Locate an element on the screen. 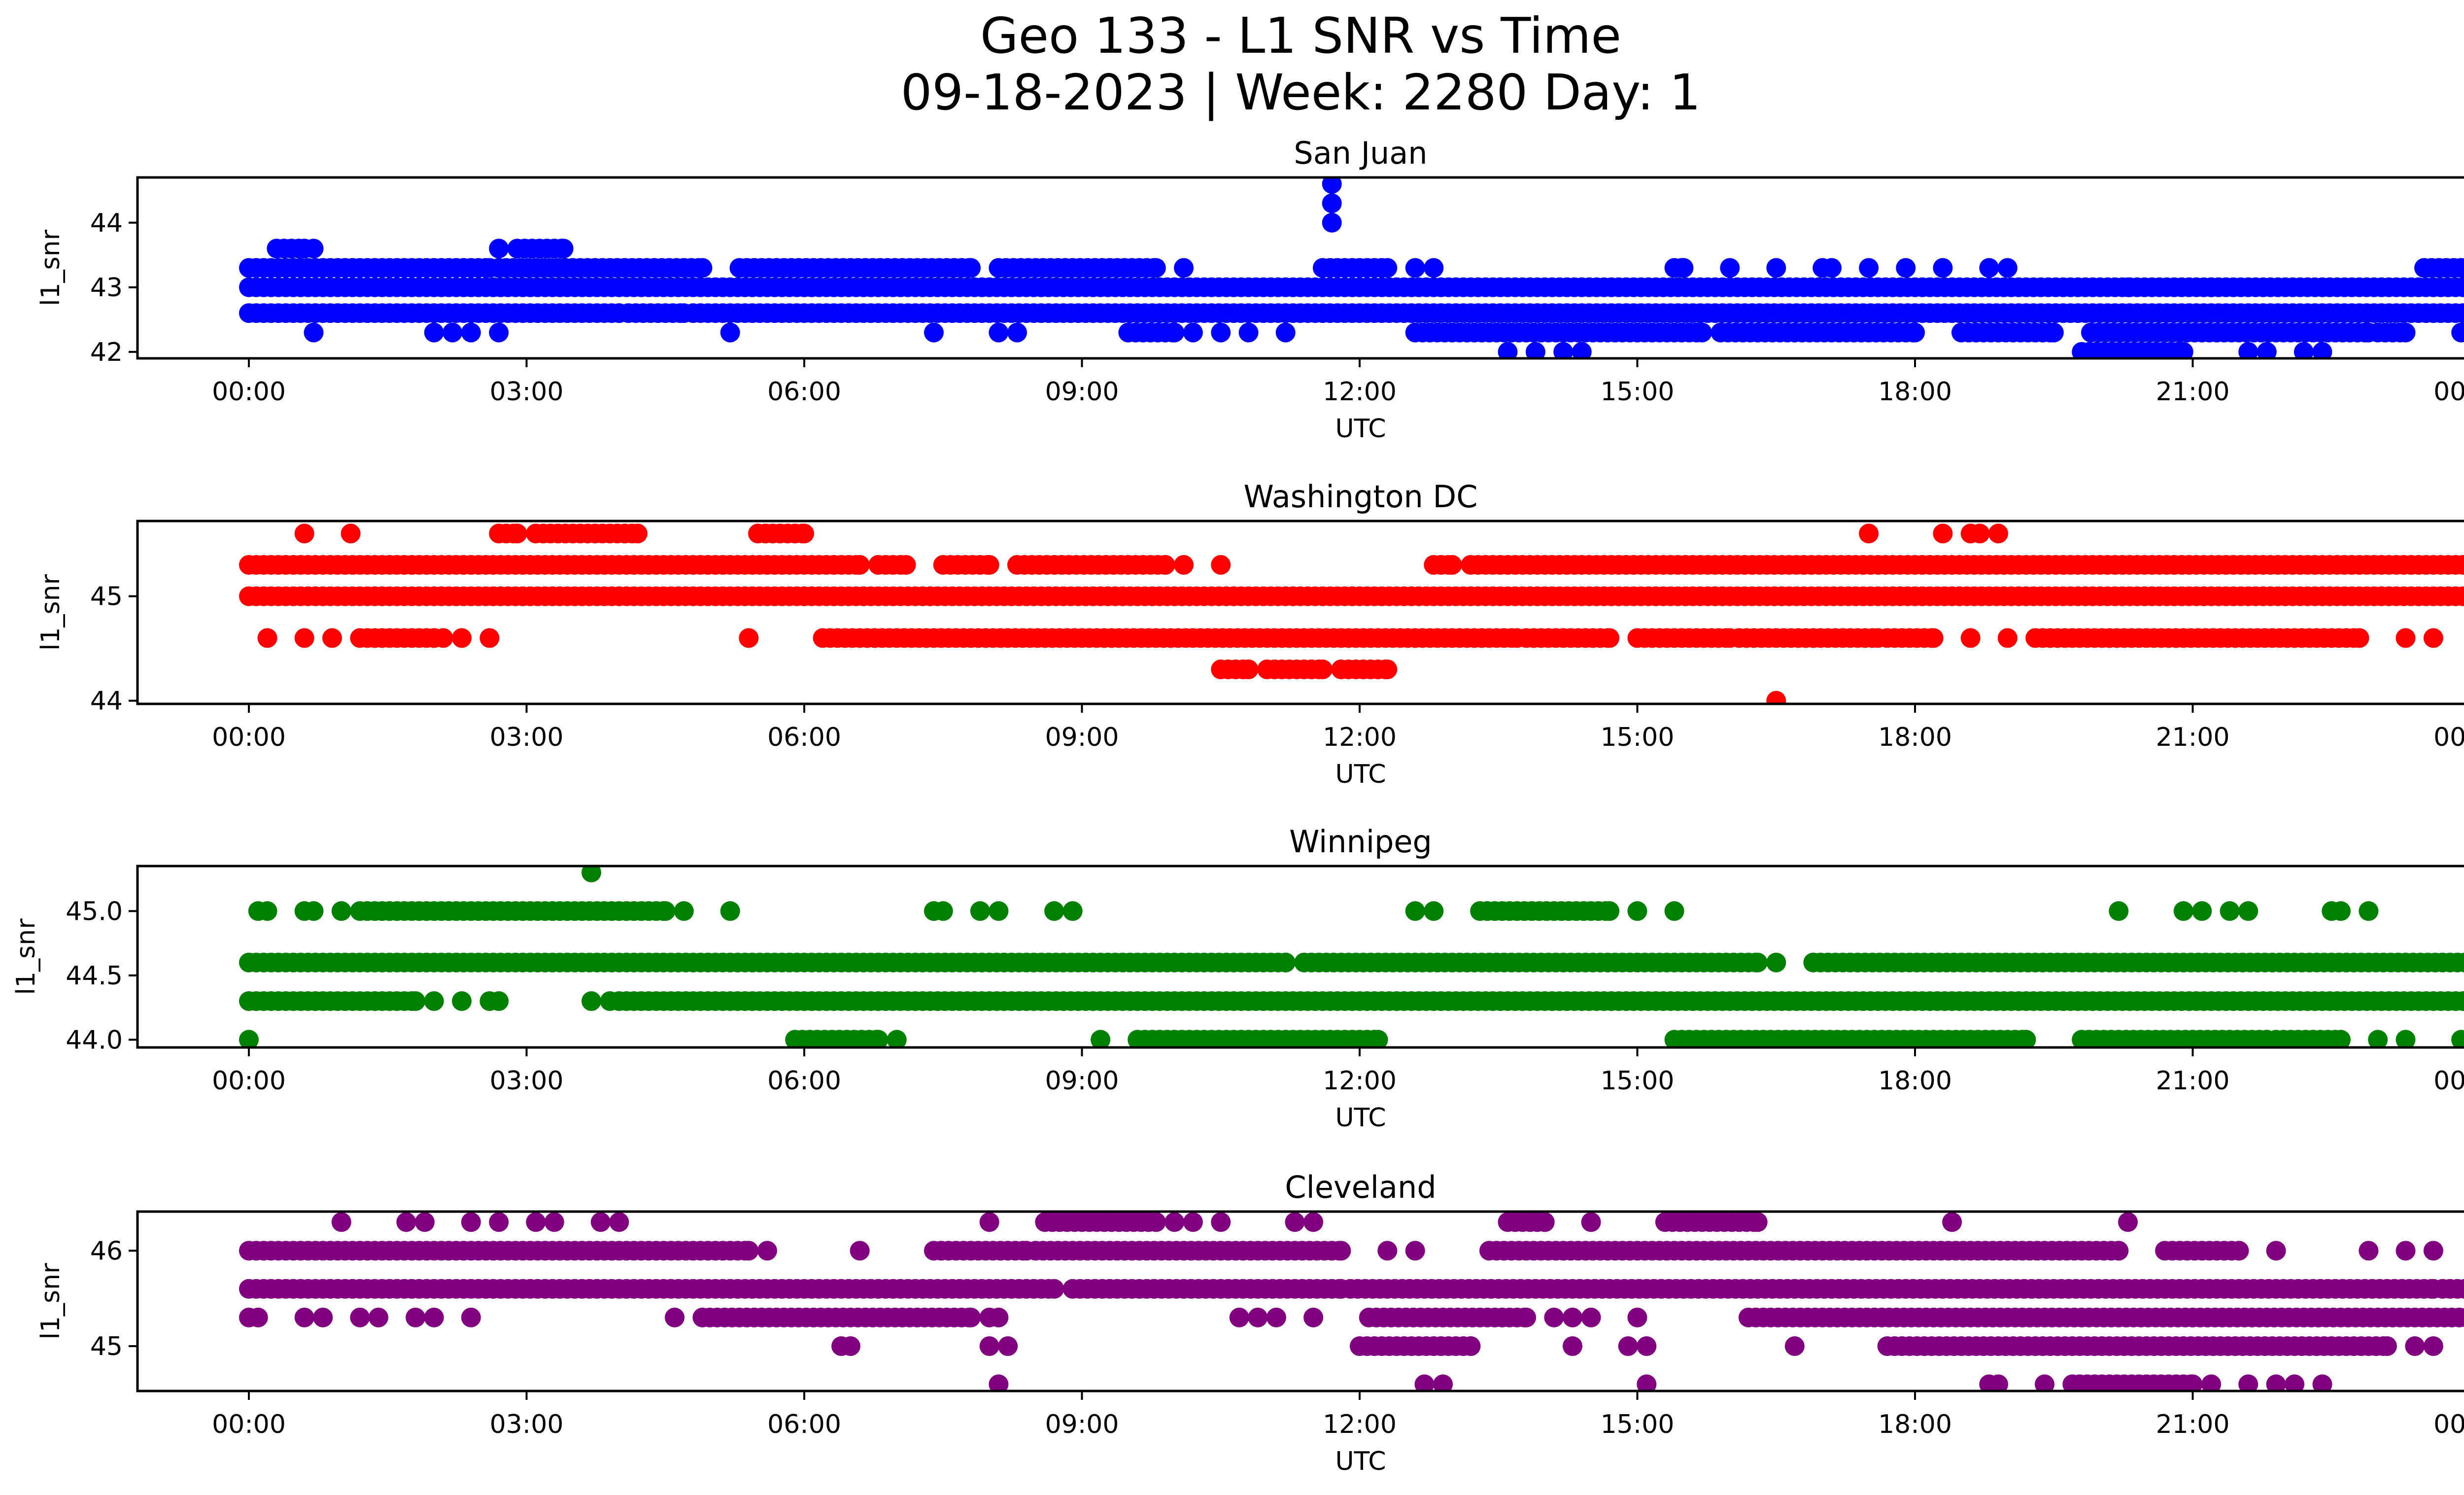 Image resolution: width=2464 pixels, height=1495 pixels. subplot-title: Winnipeg is located at coordinates (1360, 842).